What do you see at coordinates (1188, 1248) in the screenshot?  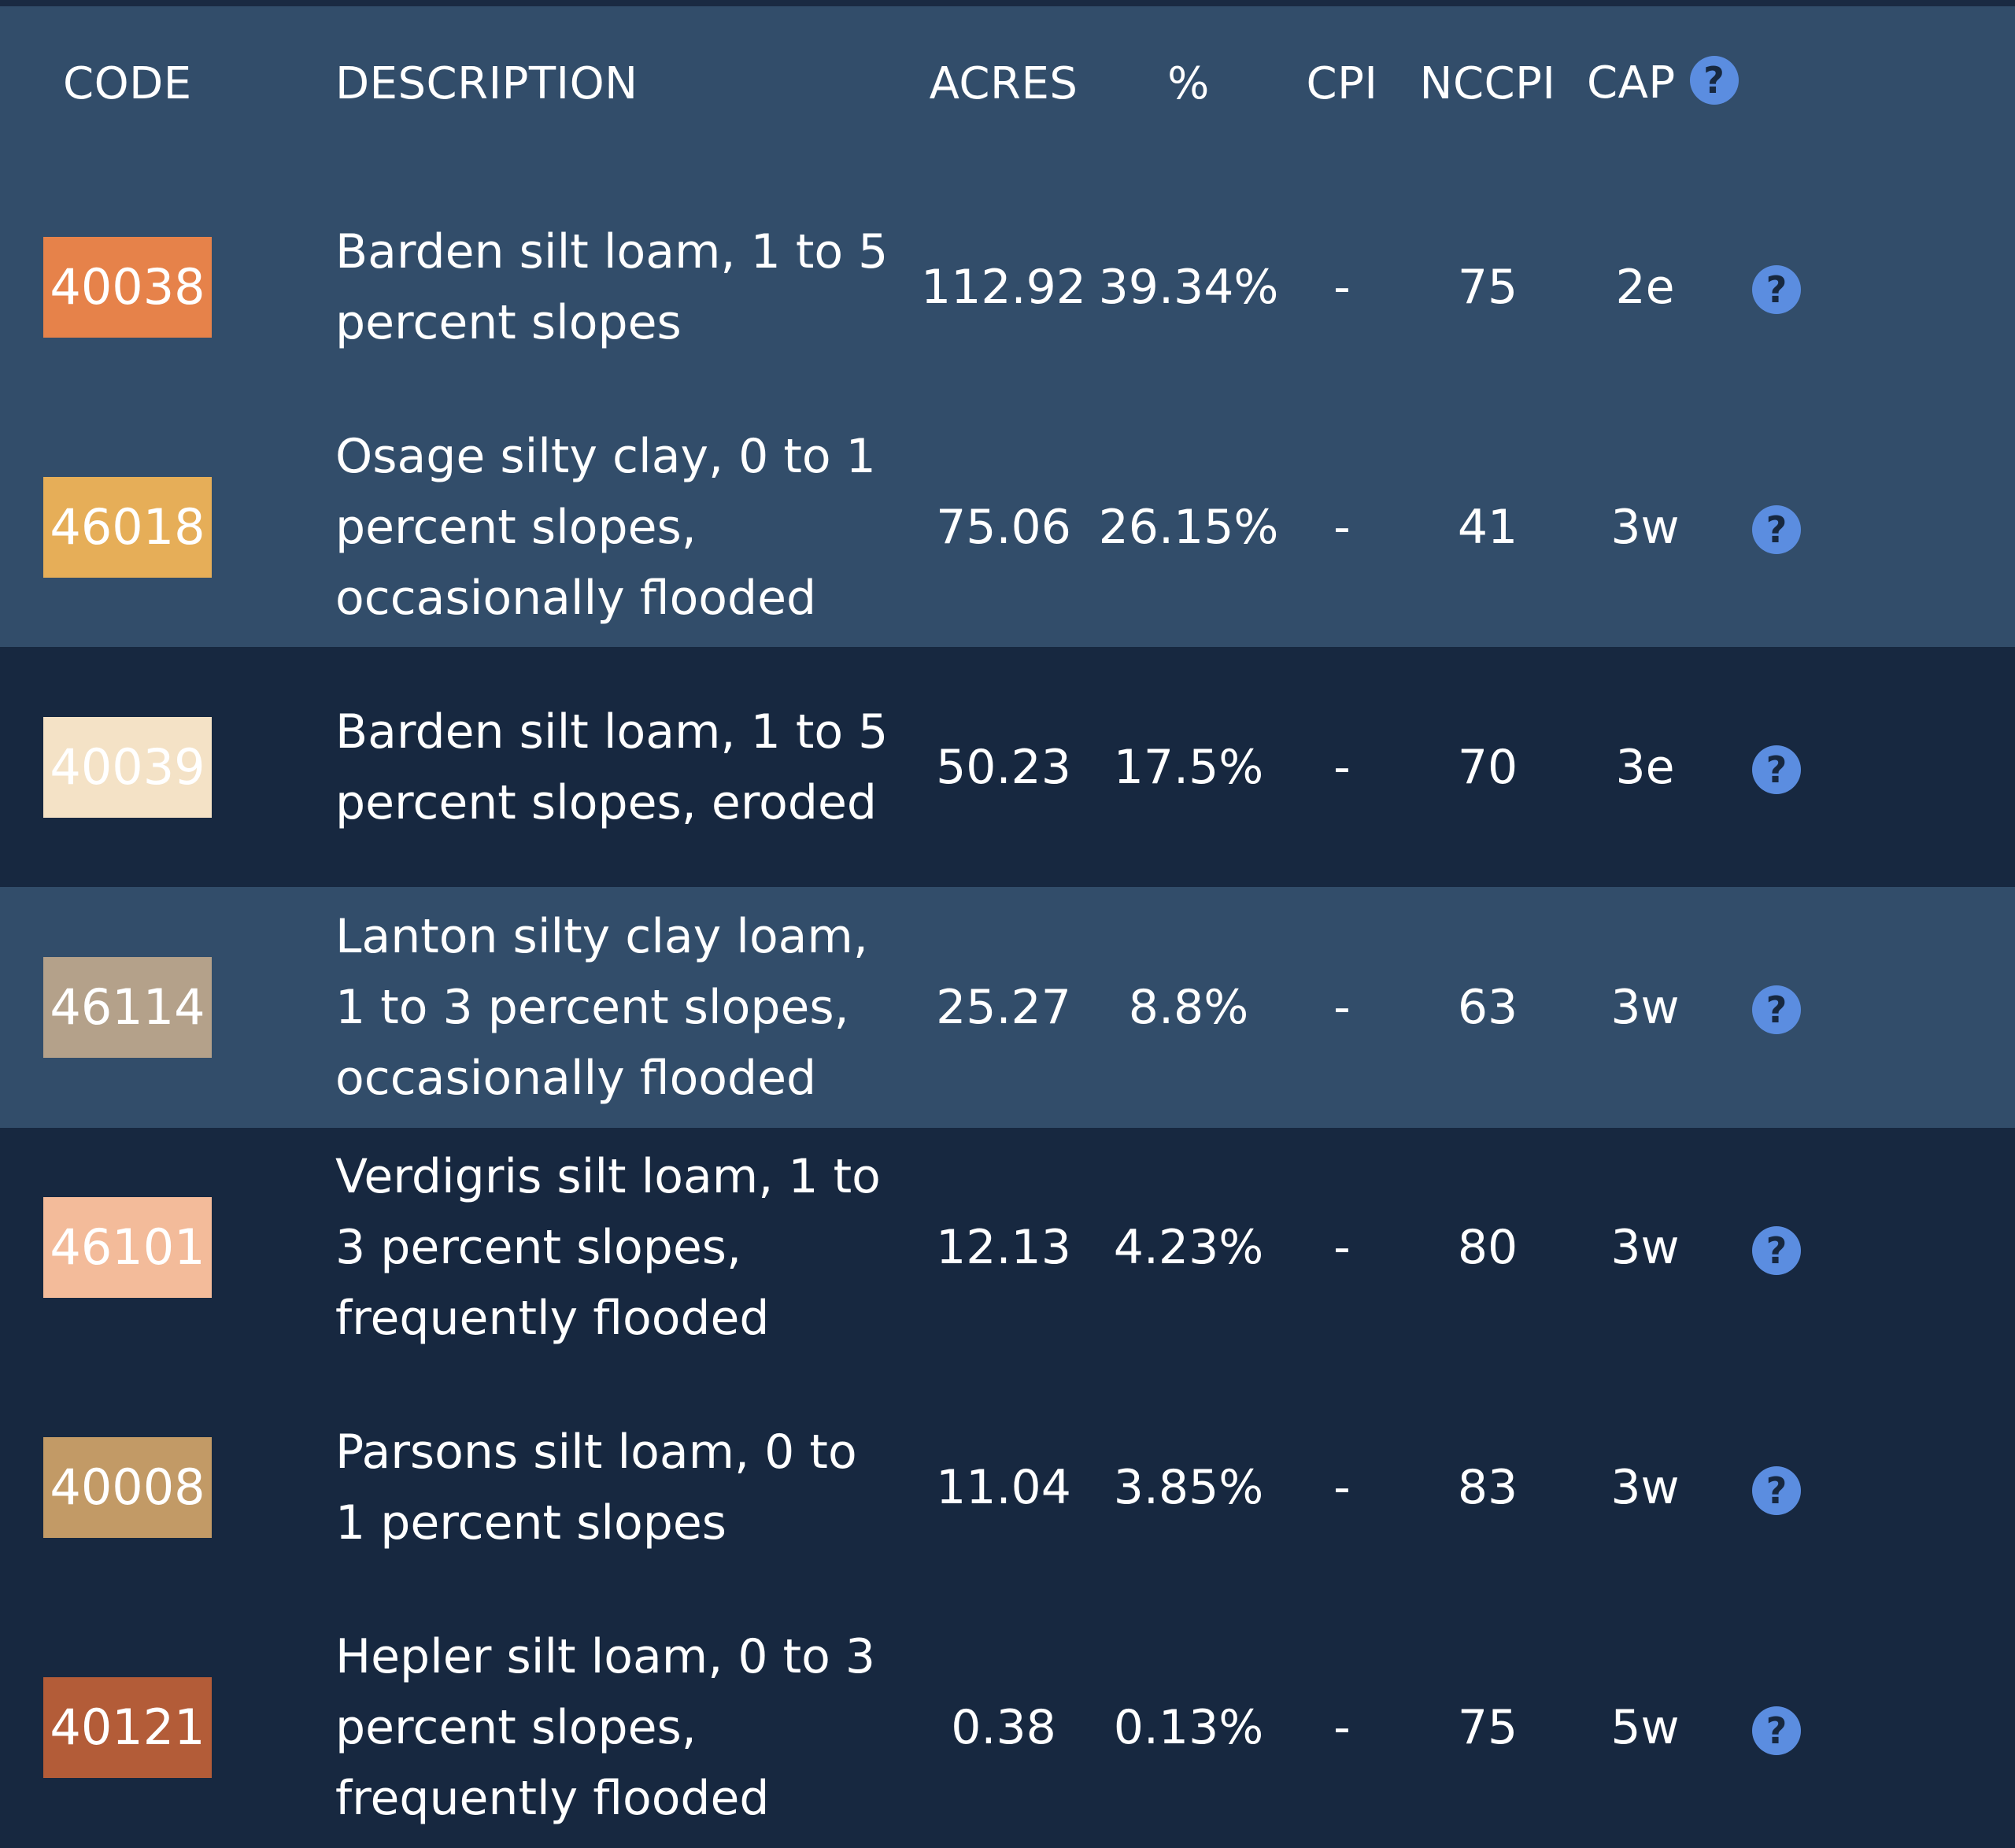 I see `percent-value: 4.23%` at bounding box center [1188, 1248].